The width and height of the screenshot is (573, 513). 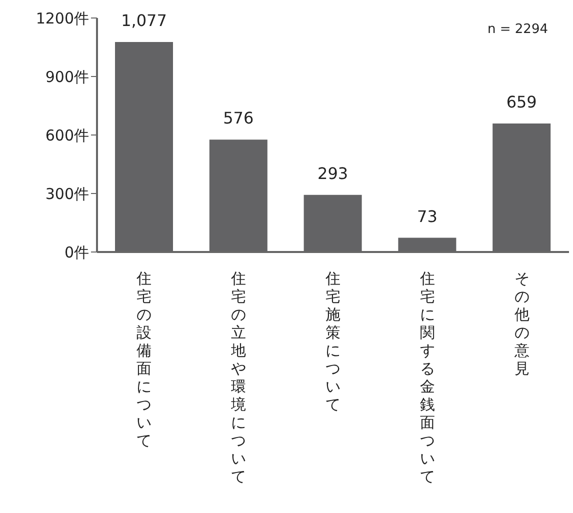 I want to click on y-tick-label: 1200件, so click(x=62, y=18).